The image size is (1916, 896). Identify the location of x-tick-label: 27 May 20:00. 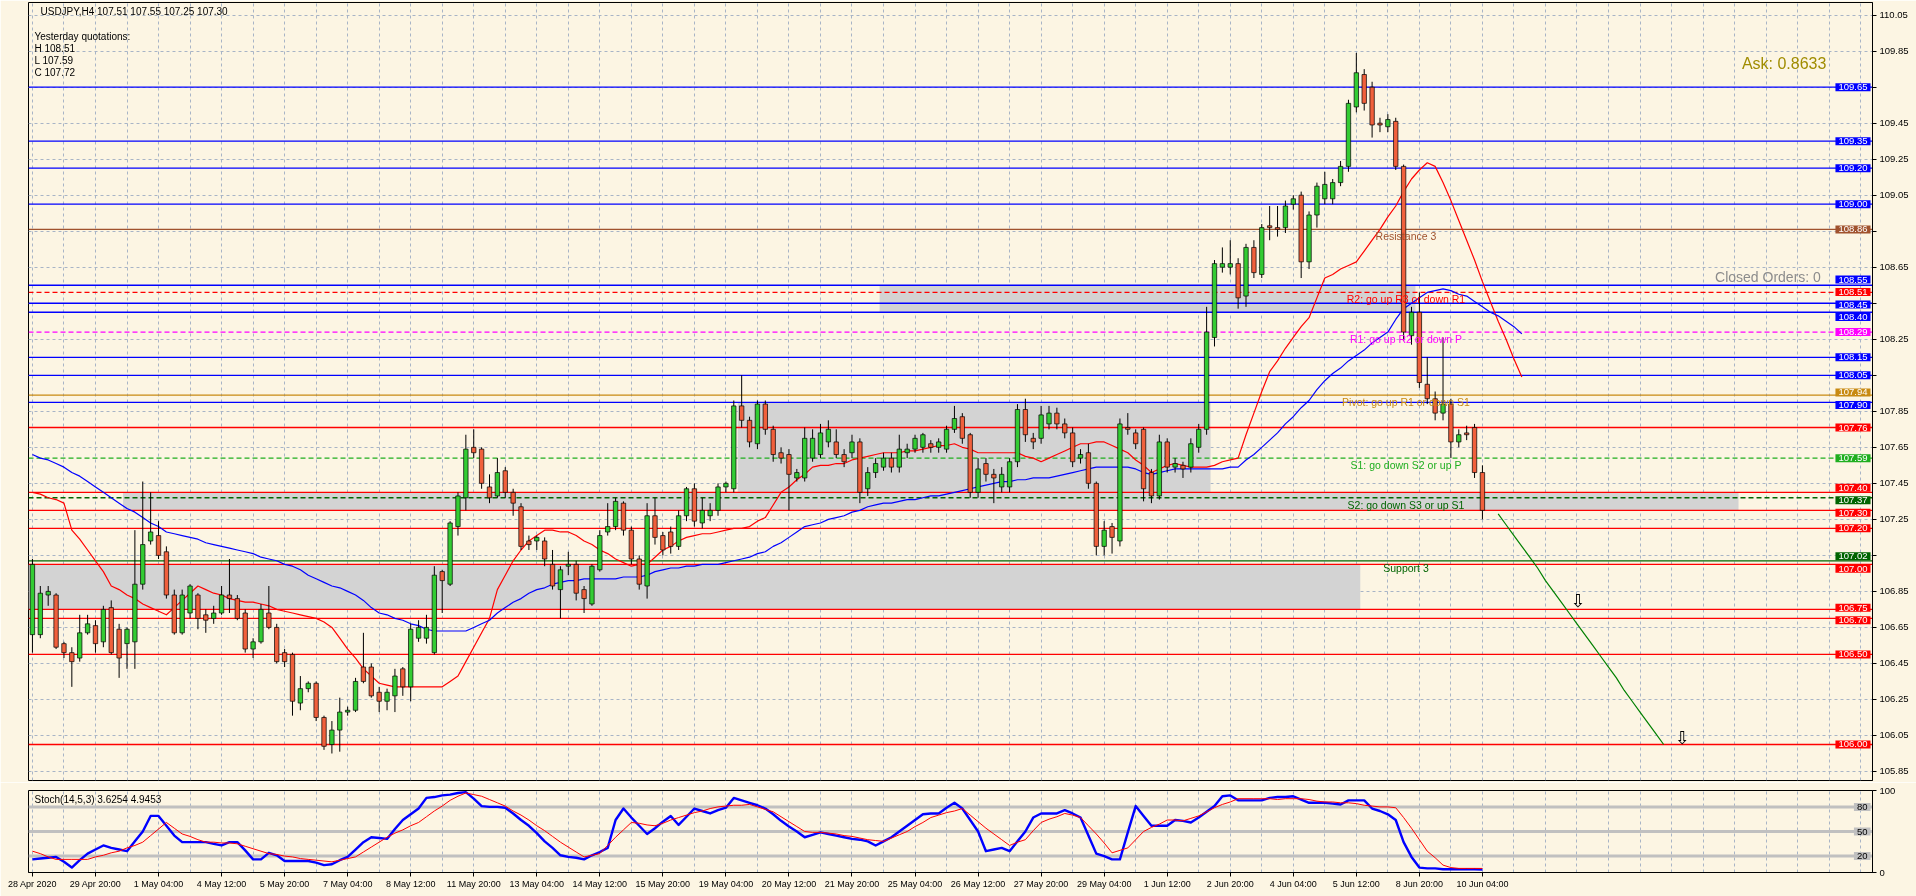
(1041, 883).